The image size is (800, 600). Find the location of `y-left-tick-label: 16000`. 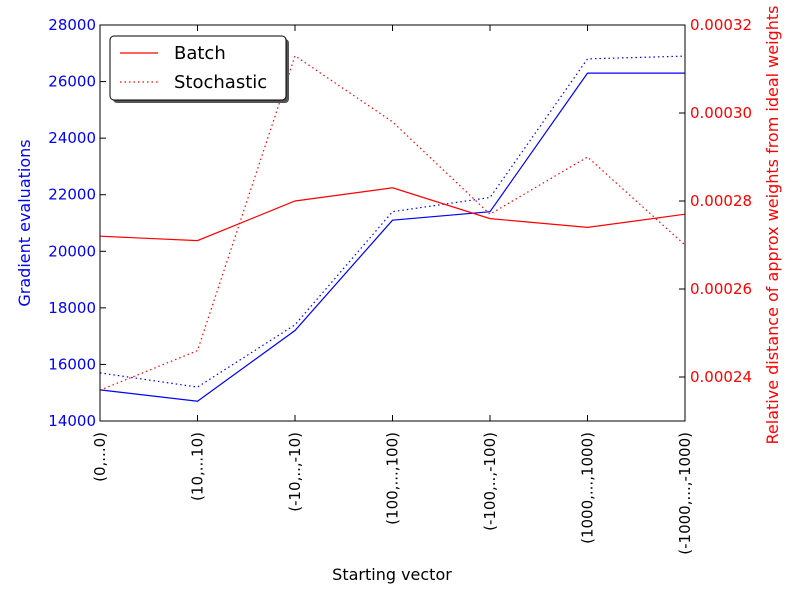

y-left-tick-label: 16000 is located at coordinates (72, 364).